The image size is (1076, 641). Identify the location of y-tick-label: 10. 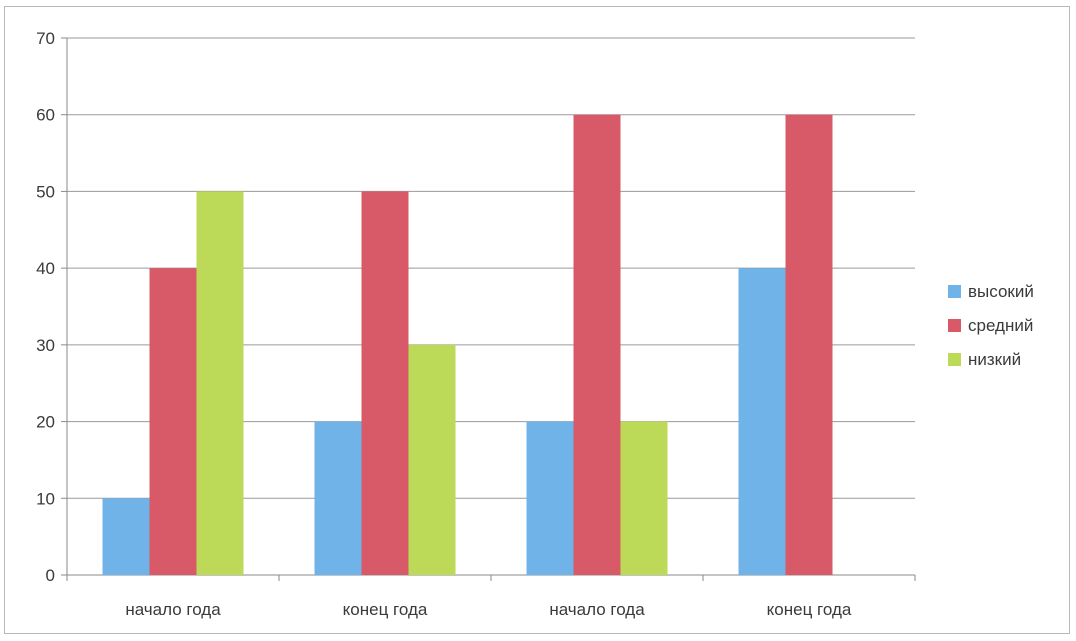
(45, 498).